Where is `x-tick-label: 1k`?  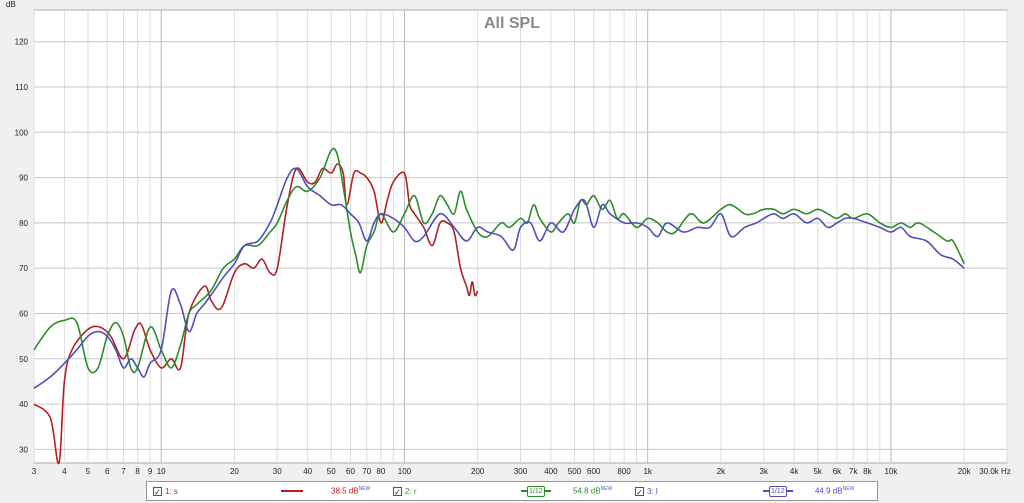
x-tick-label: 1k is located at coordinates (647, 471).